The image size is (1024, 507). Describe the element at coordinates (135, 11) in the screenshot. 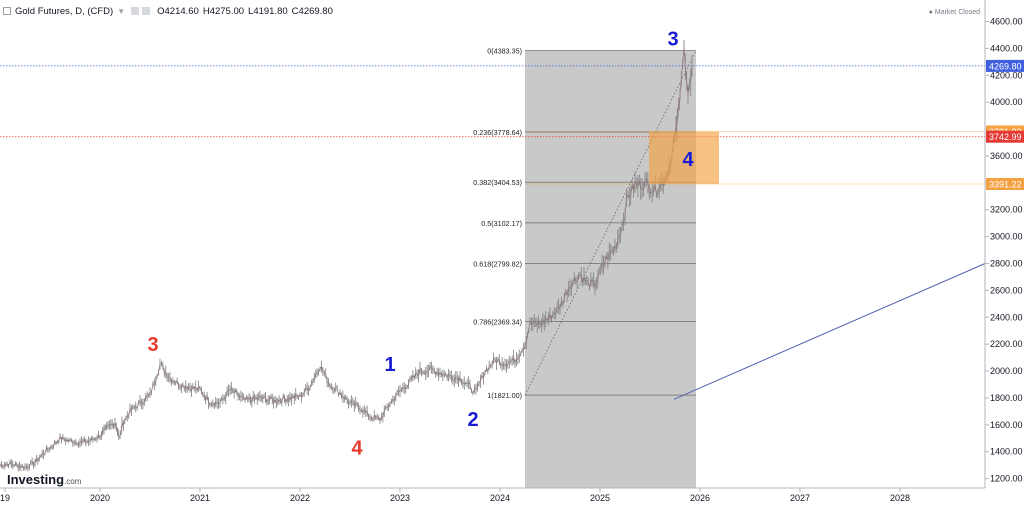

I see `settings-icon` at that location.